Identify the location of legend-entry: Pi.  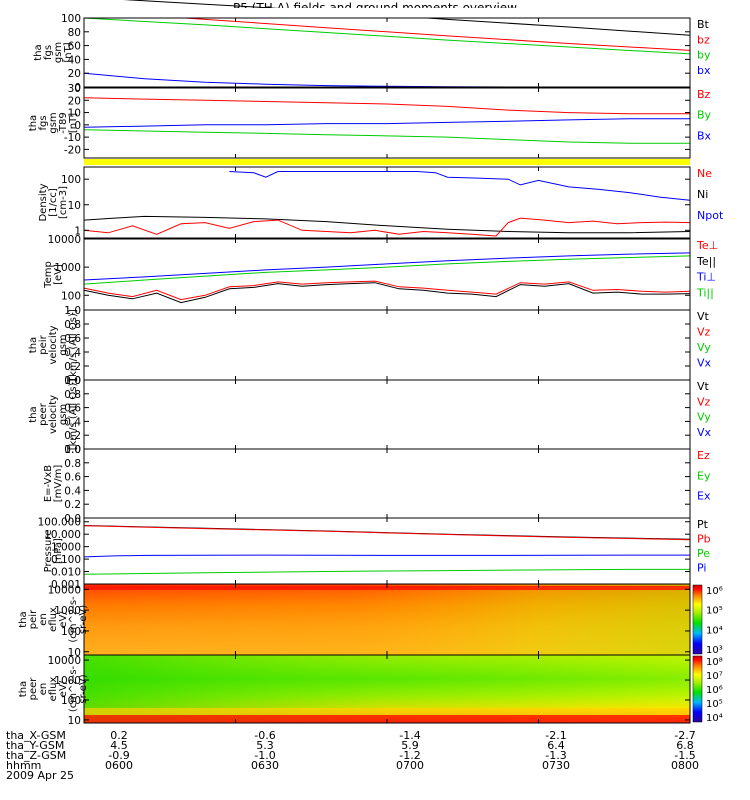
(701, 568).